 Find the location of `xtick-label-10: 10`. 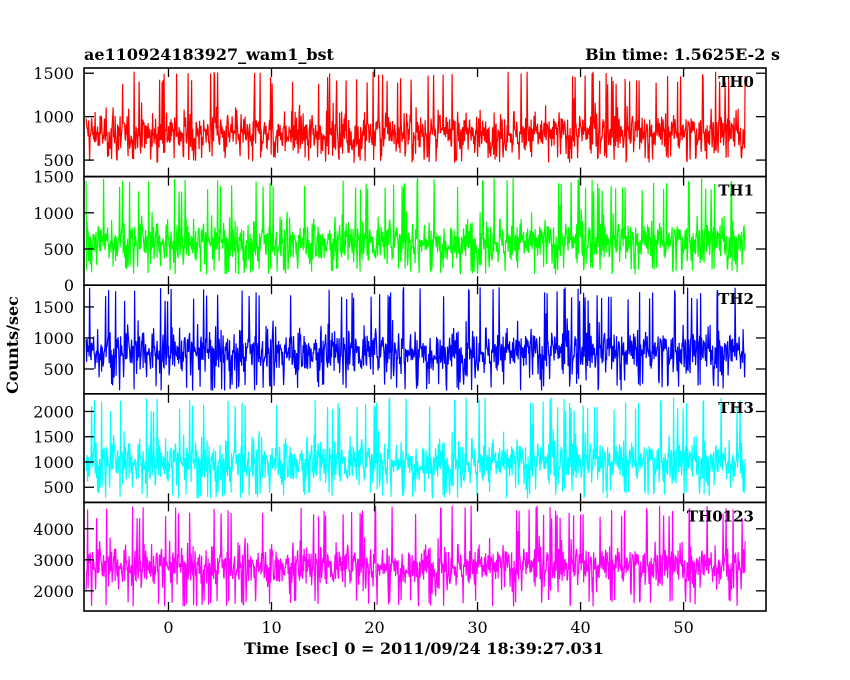

xtick-label-10: 10 is located at coordinates (271, 627).